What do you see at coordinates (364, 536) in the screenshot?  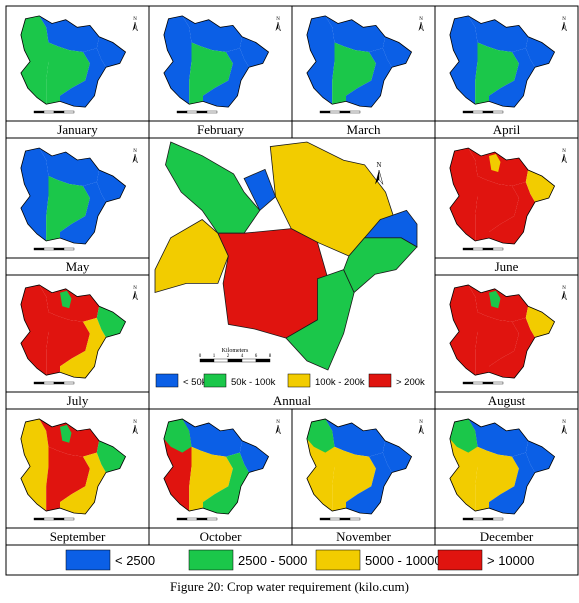 I see `month-label-november: November` at bounding box center [364, 536].